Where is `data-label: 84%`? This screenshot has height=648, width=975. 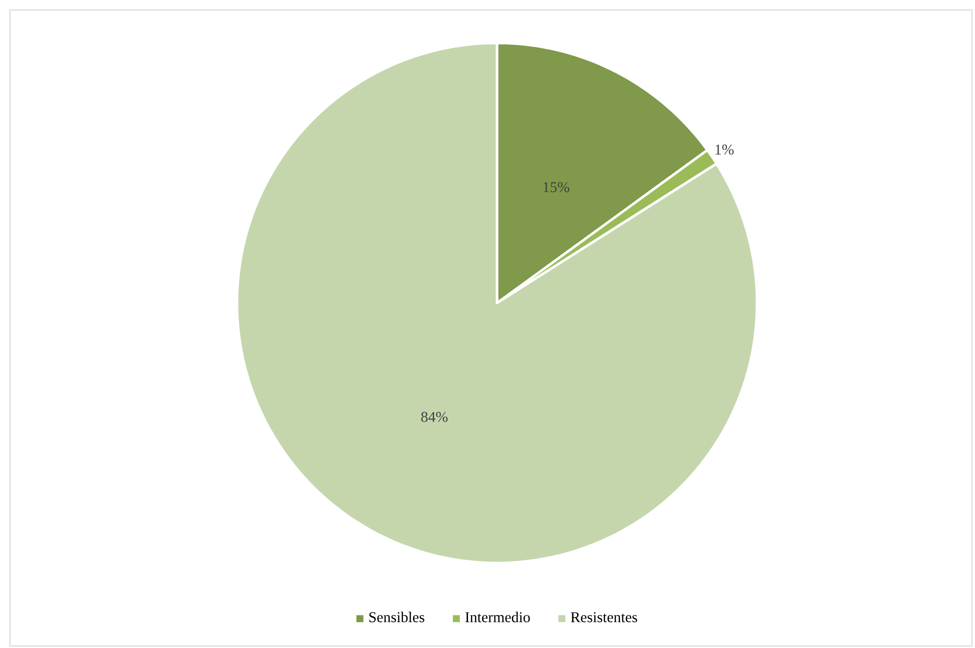 data-label: 84% is located at coordinates (434, 417).